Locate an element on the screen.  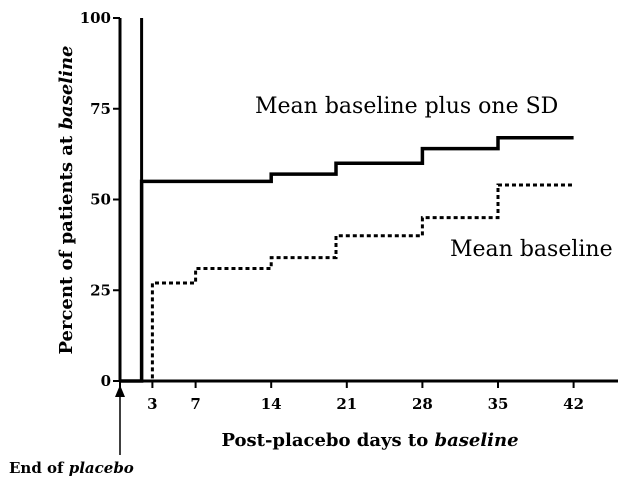
x-tick-label: 28 is located at coordinates (422, 404).